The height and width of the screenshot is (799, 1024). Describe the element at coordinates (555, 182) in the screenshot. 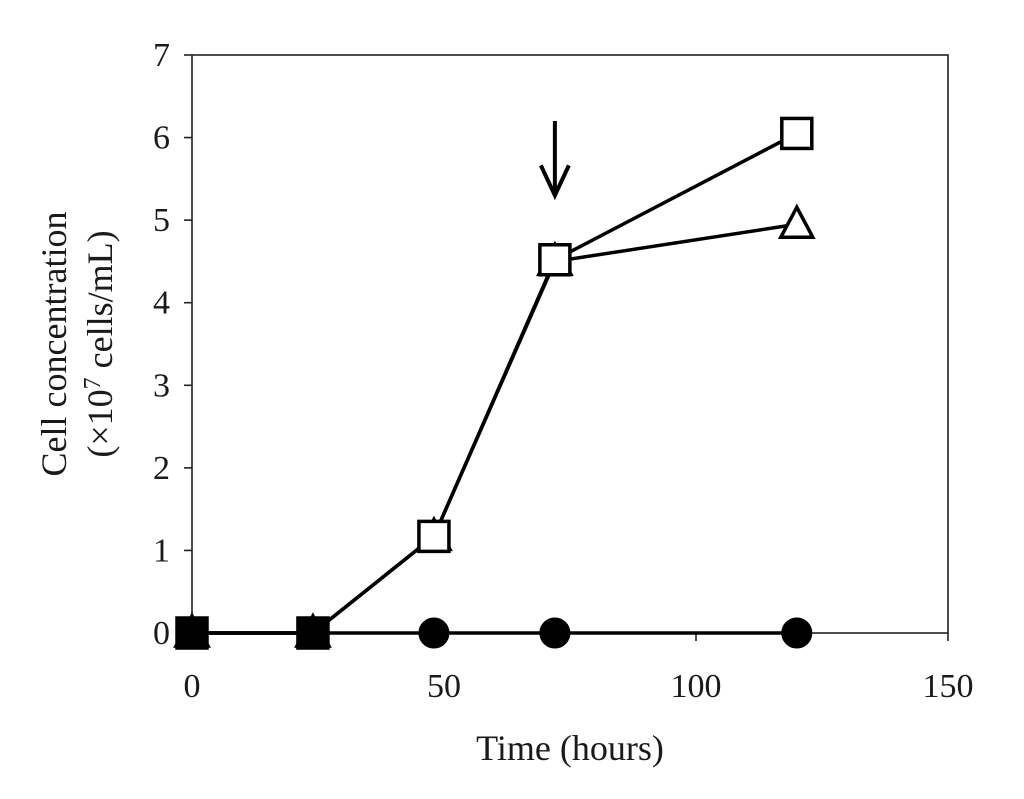

I see `arrow-down-icon` at that location.